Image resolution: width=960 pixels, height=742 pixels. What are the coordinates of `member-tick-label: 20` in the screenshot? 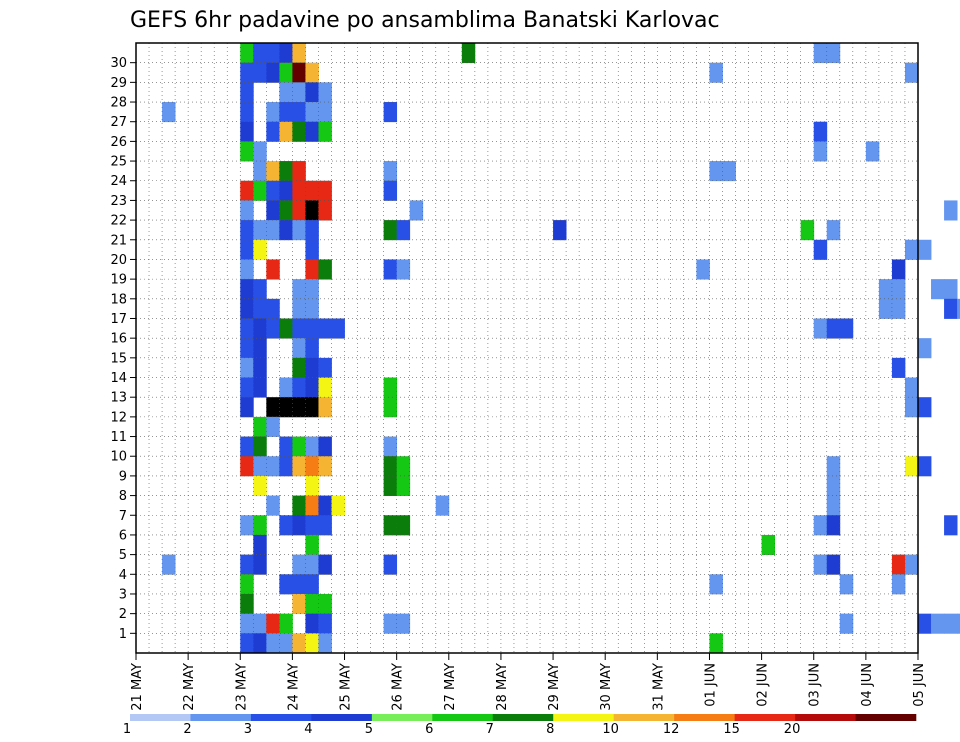 It's located at (118, 260).